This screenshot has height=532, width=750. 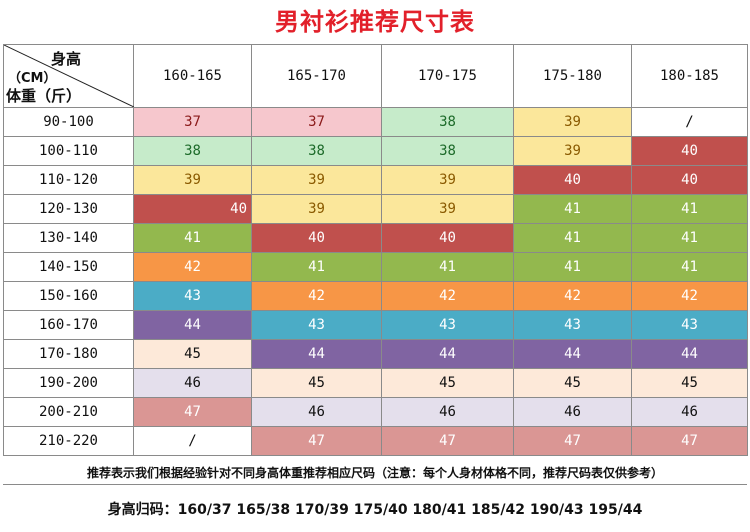 What do you see at coordinates (68, 209) in the screenshot?
I see `weight-range-cell: 120-130` at bounding box center [68, 209].